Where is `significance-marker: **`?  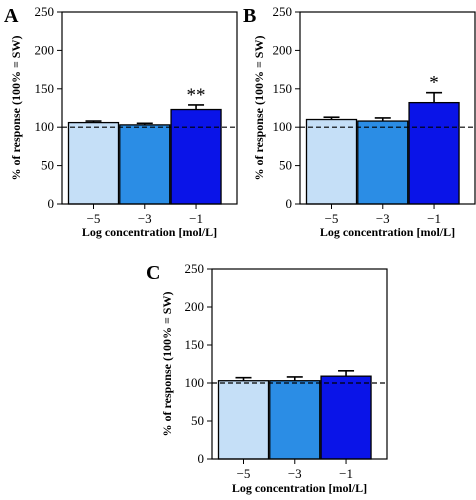
significance-marker: ** is located at coordinates (196, 95).